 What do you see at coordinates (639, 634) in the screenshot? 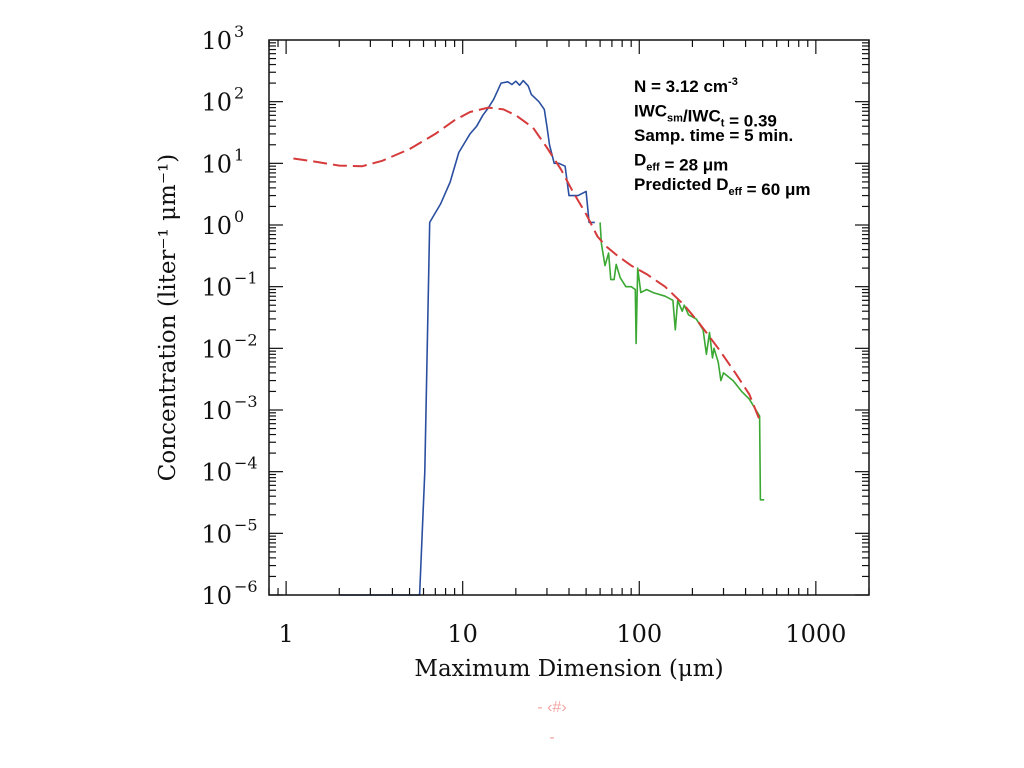
I see `x-tick-label: 100` at bounding box center [639, 634].